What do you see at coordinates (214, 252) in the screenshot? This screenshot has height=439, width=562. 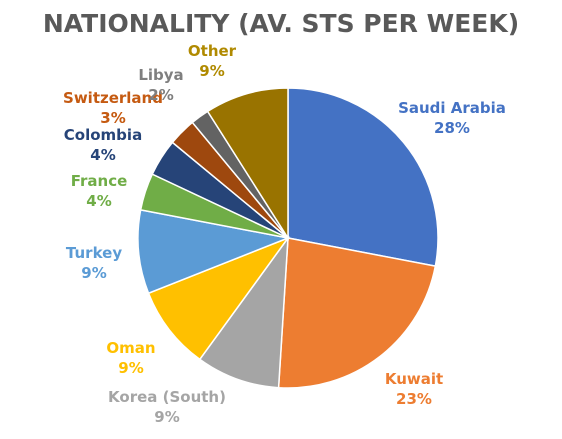 I see `pie-slice-turkey` at bounding box center [214, 252].